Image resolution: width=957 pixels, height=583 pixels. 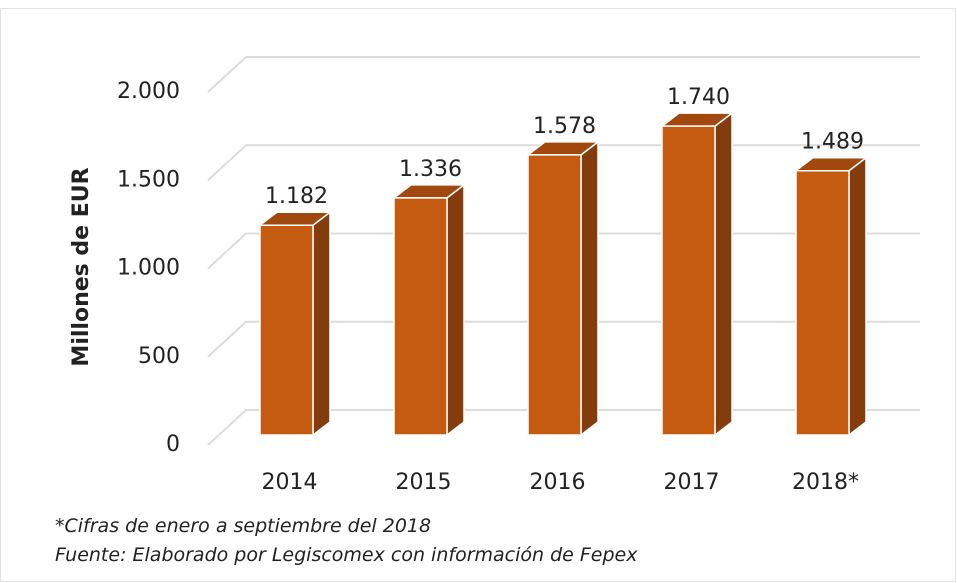 I want to click on annotation: *Cifras de enero a septiembre del 2018, so click(x=243, y=526).